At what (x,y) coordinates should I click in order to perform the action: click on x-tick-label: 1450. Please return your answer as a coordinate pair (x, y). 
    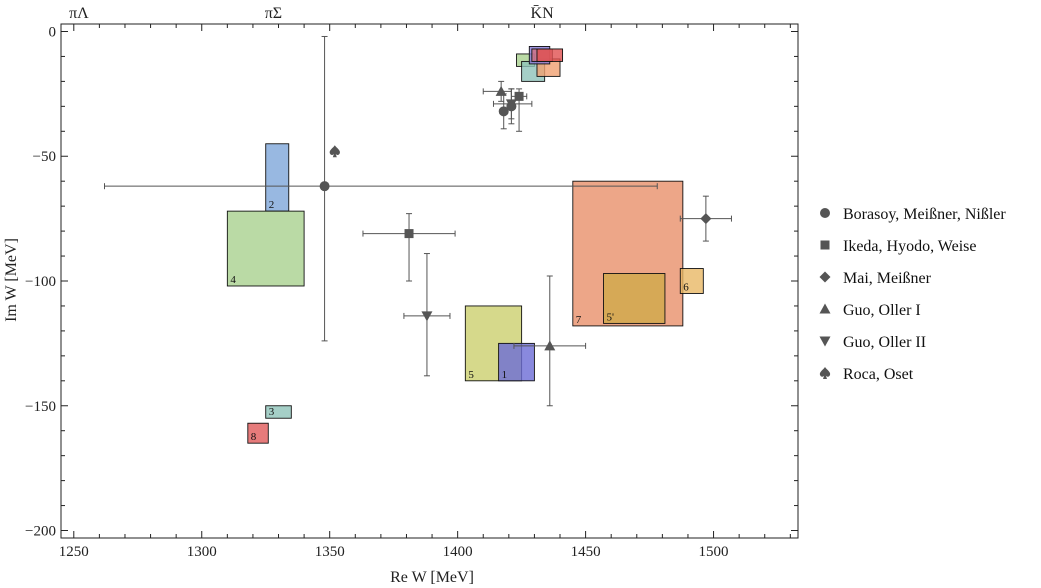
    Looking at the image, I should click on (586, 552).